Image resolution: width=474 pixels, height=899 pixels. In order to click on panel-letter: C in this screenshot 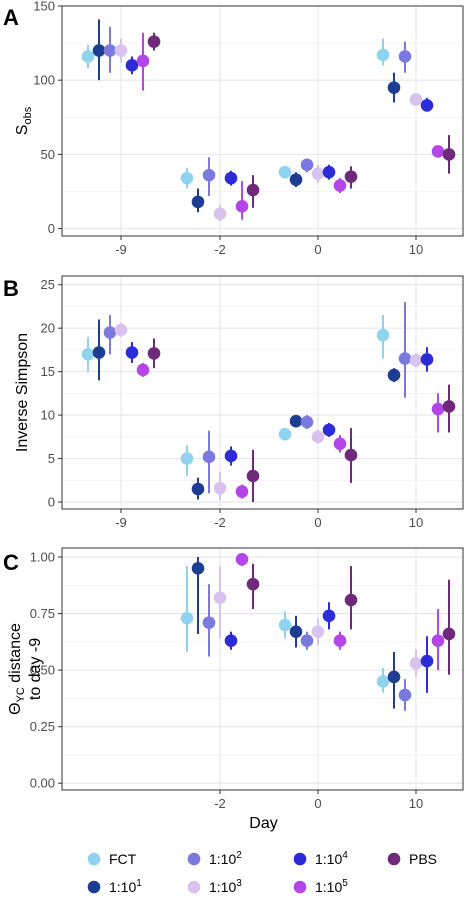, I will do `click(11, 562)`.